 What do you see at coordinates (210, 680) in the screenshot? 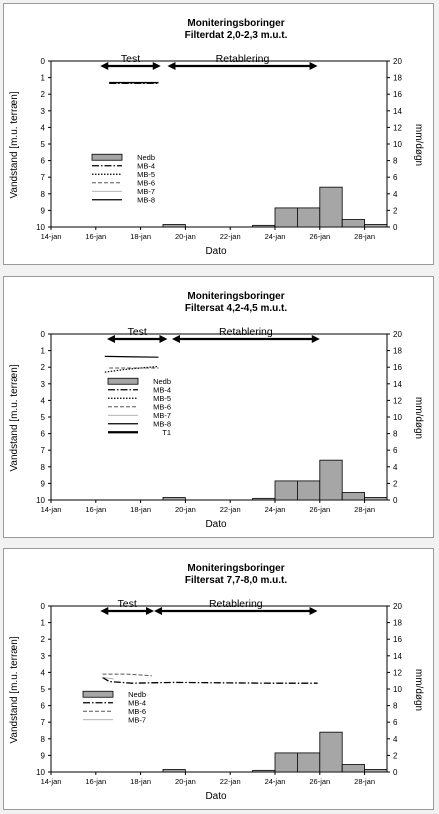
I see `series-mb-4-line` at bounding box center [210, 680].